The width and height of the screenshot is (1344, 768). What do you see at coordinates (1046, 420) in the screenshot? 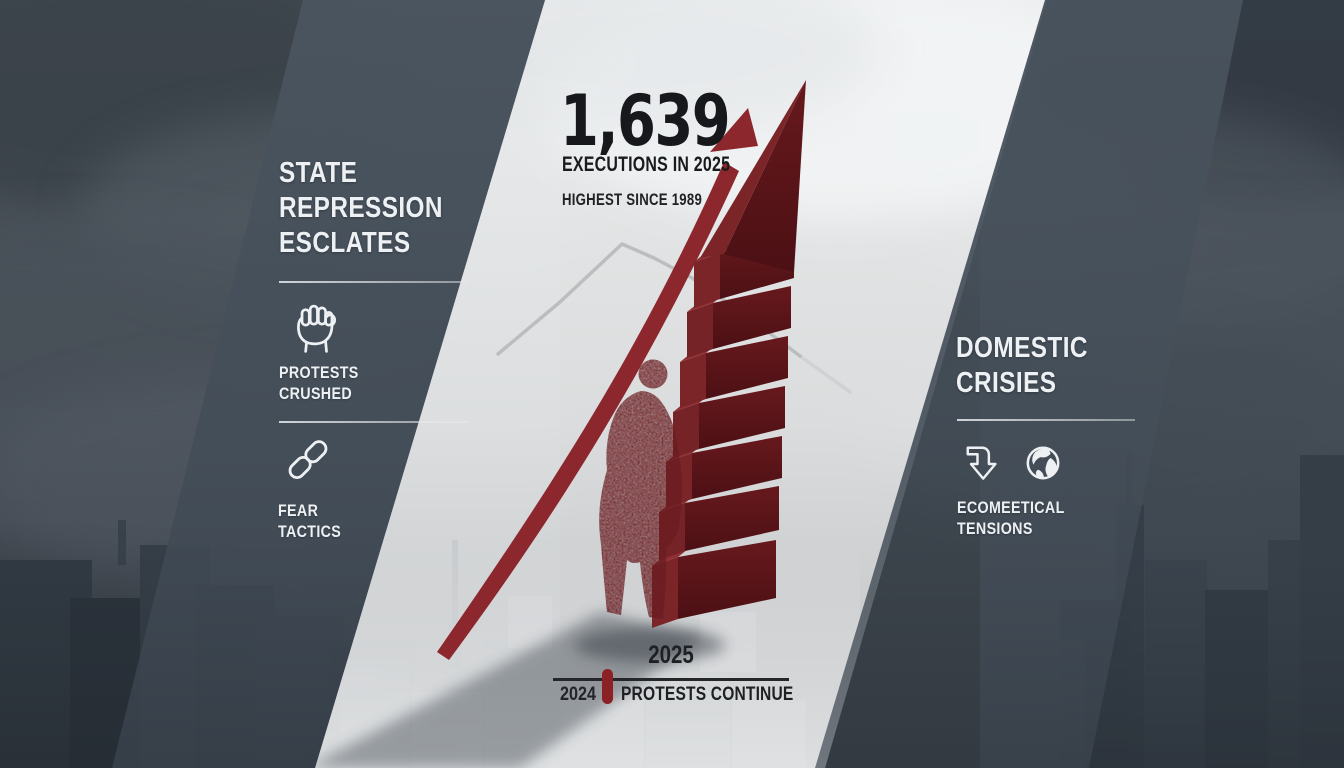
I see `right-divider` at bounding box center [1046, 420].